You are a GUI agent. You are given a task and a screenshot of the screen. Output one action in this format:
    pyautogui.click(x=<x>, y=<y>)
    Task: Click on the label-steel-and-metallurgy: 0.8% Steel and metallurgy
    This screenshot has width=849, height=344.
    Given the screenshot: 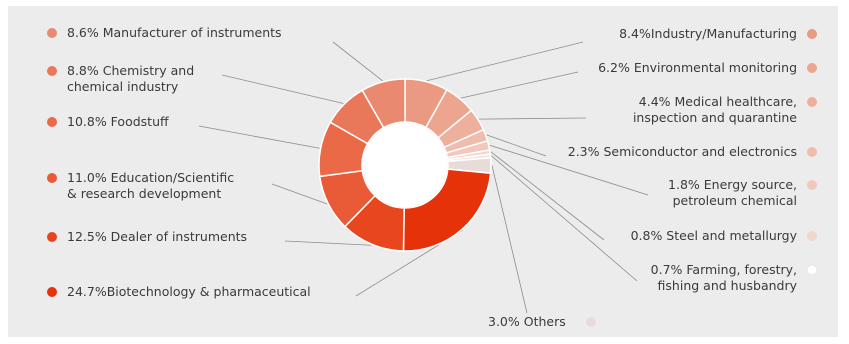 What is the action you would take?
    pyautogui.click(x=714, y=235)
    